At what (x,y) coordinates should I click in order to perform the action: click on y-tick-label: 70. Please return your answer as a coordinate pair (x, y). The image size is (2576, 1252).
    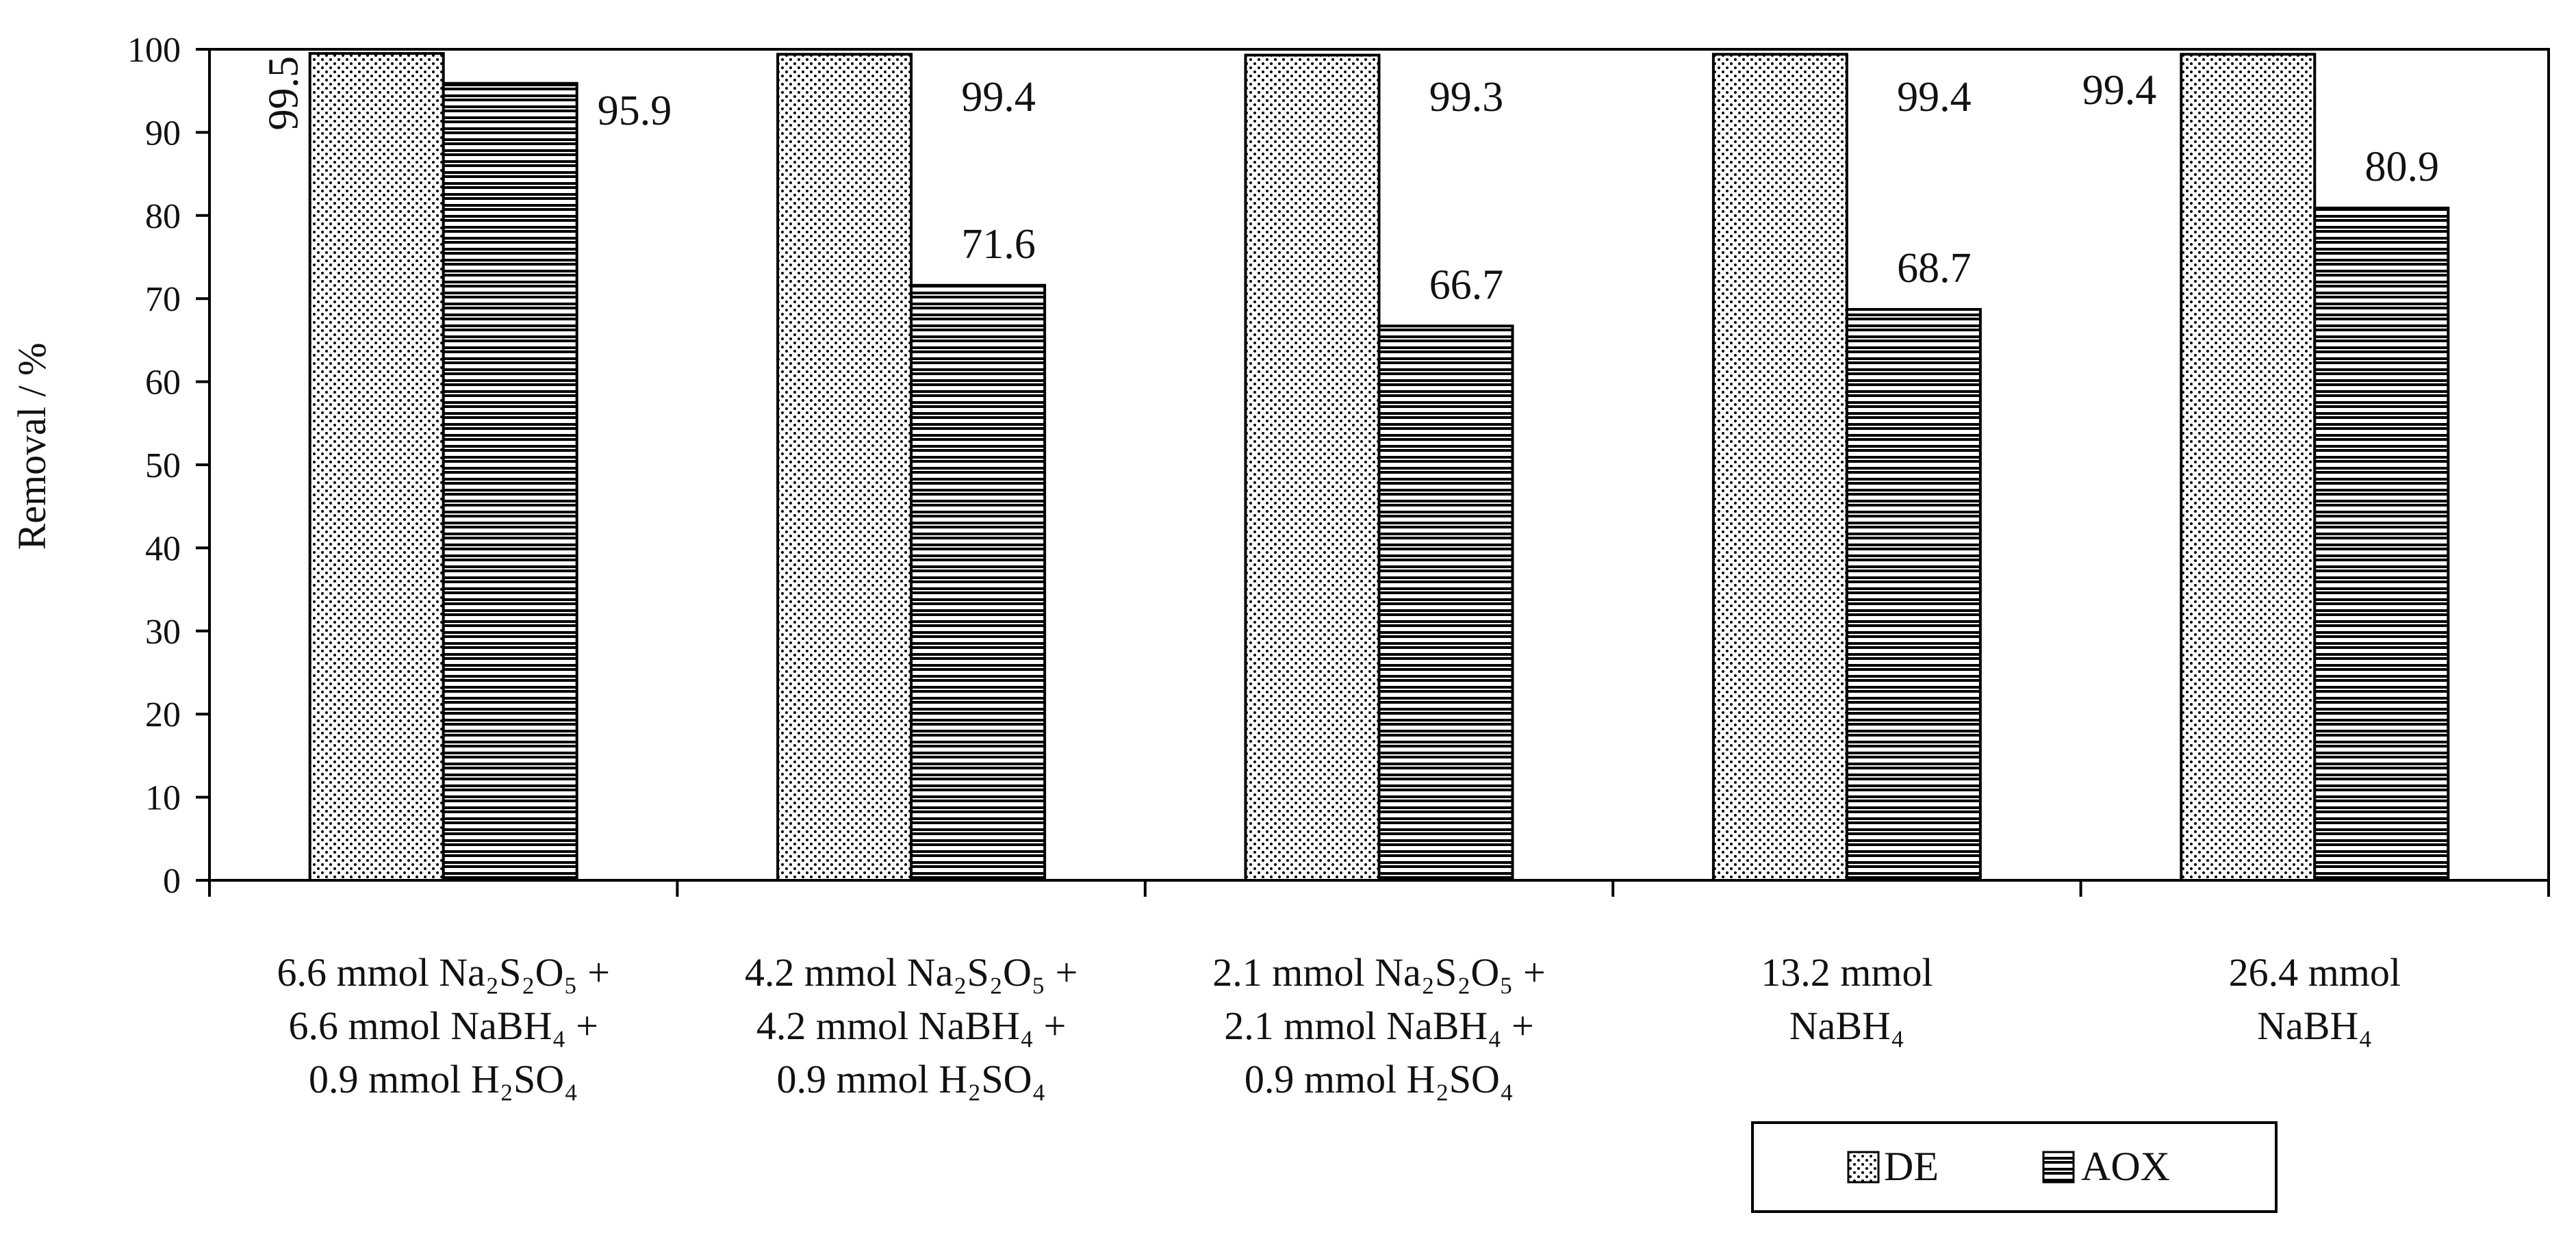
    Looking at the image, I should click on (163, 299).